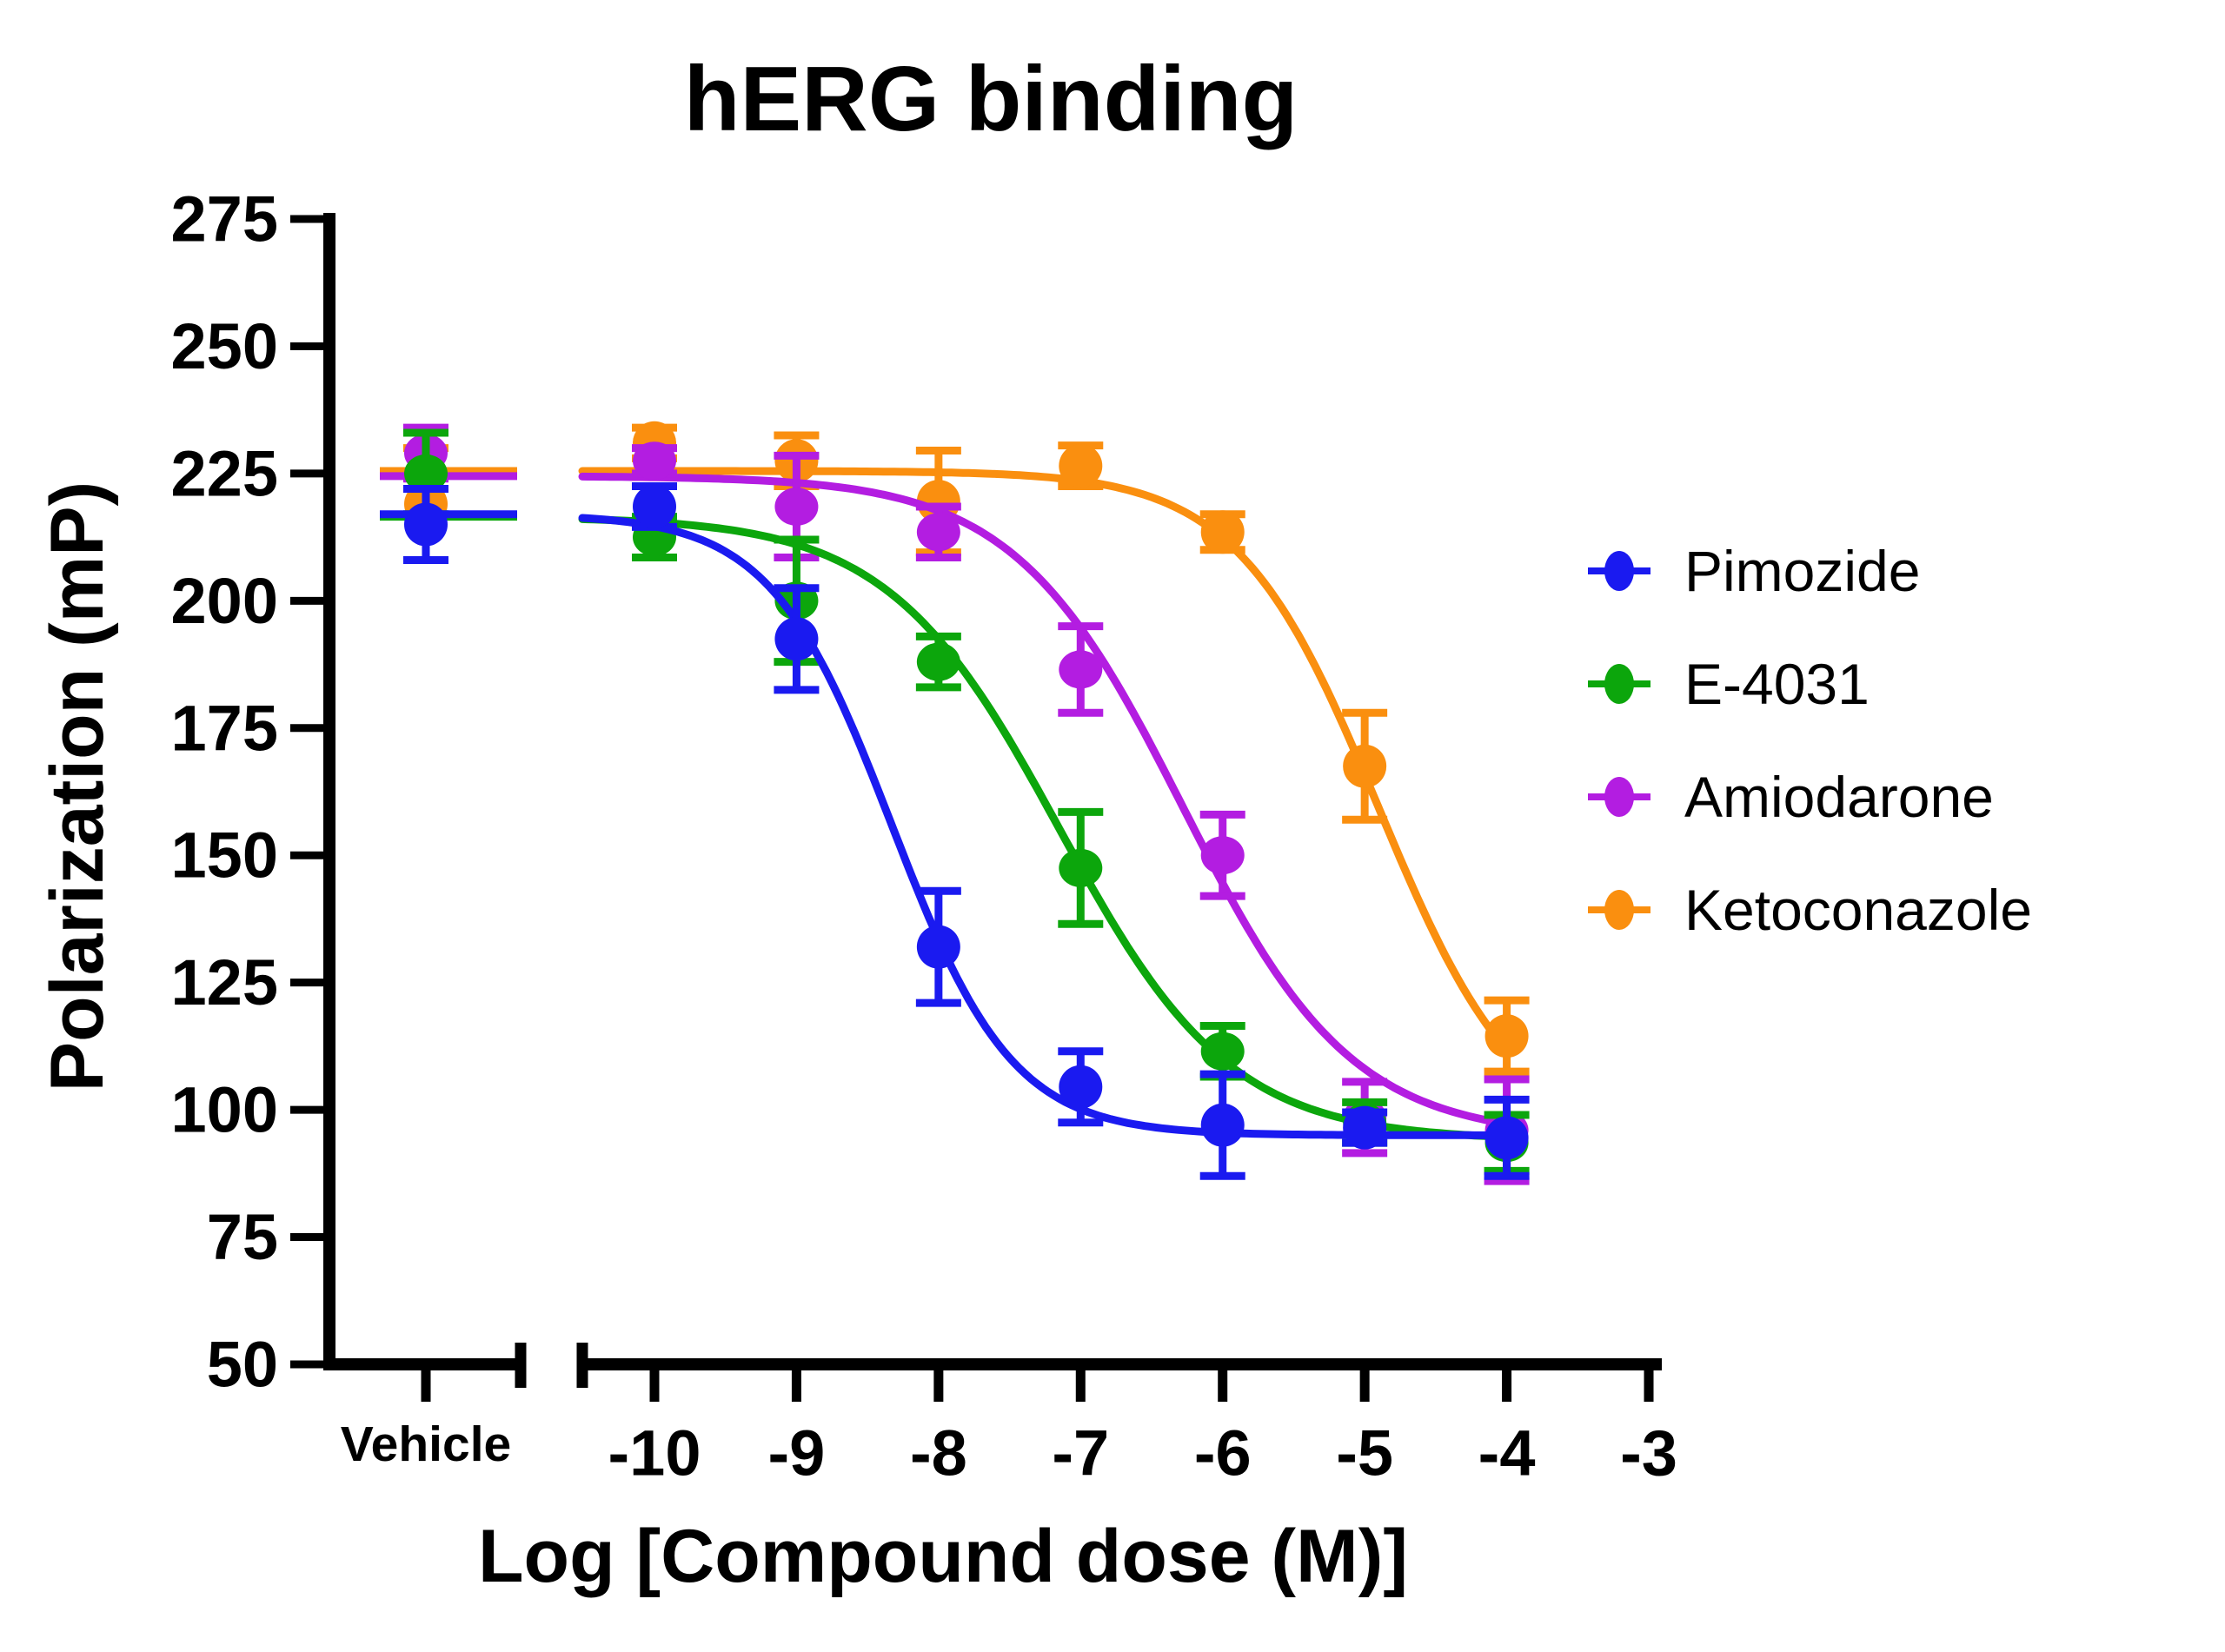 This screenshot has width=2225, height=1652. What do you see at coordinates (225, 856) in the screenshot?
I see `y-tick-label-150: 150` at bounding box center [225, 856].